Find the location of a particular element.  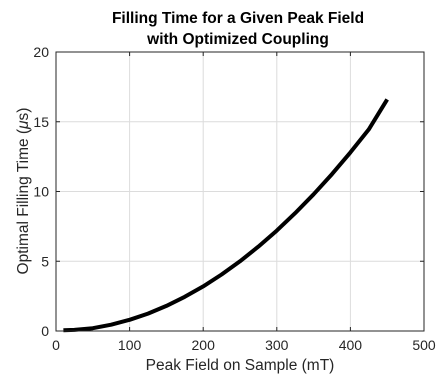

x-tick-label: 200 is located at coordinates (204, 345).